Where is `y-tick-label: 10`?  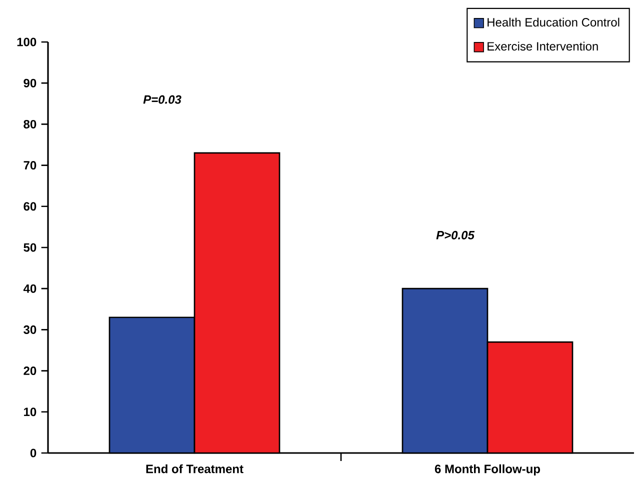 y-tick-label: 10 is located at coordinates (30, 412).